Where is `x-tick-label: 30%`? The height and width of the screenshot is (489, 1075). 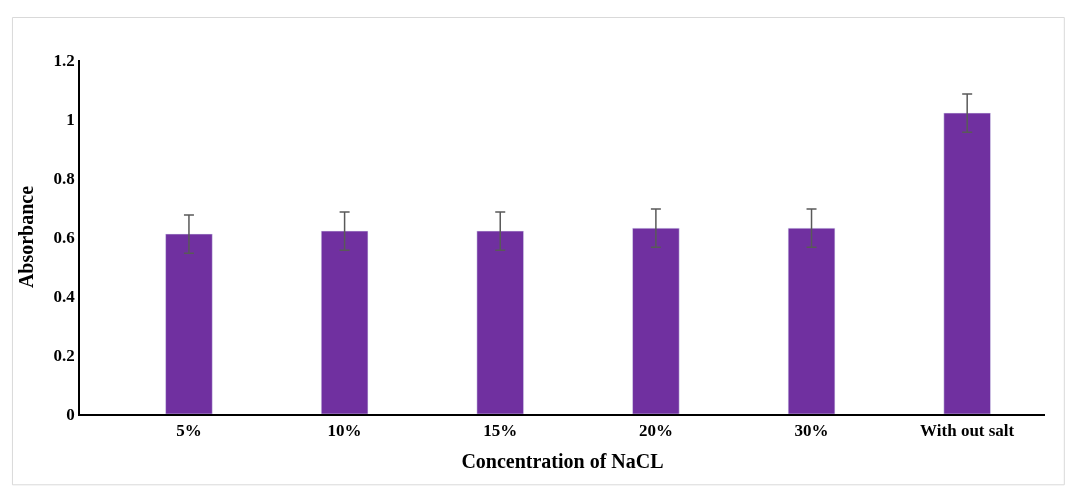
x-tick-label: 30% is located at coordinates (811, 431).